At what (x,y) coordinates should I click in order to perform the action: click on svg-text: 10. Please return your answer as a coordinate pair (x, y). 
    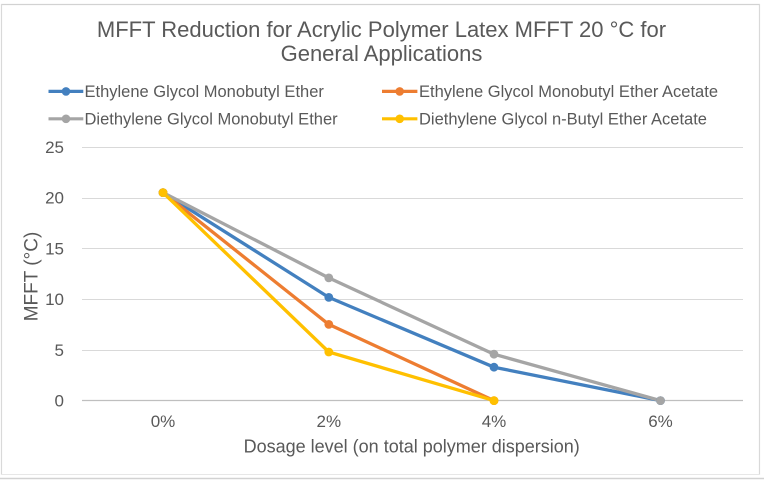
    Looking at the image, I should click on (54, 299).